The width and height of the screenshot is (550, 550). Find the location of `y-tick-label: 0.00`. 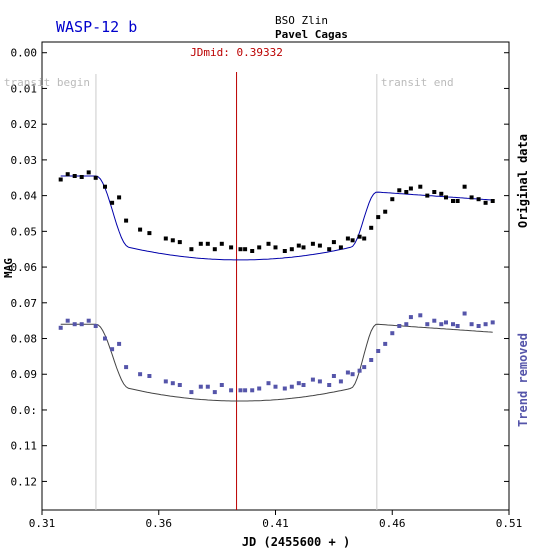

y-tick-label: 0.00 is located at coordinates (24, 53).